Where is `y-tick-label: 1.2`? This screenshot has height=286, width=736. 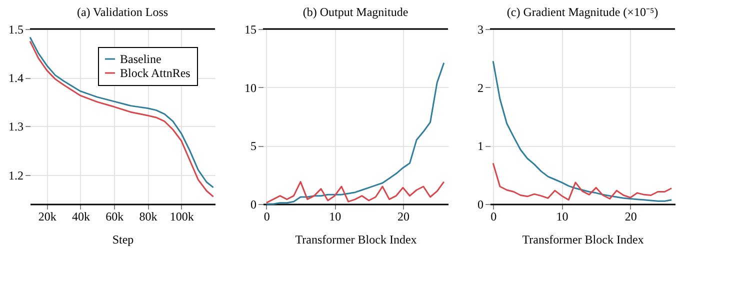 y-tick-label: 1.2 is located at coordinates (16, 175).